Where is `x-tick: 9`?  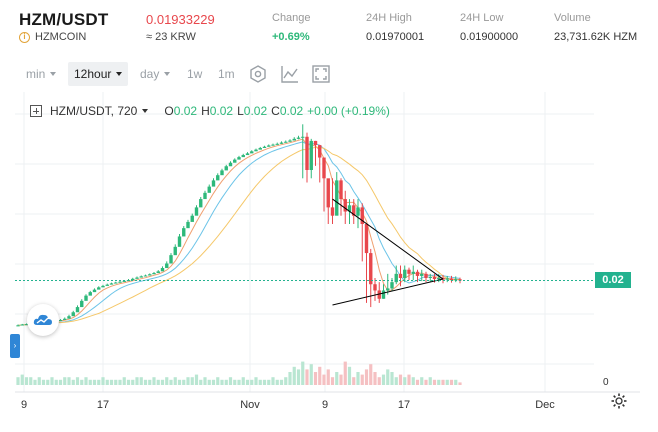
x-tick: 9 is located at coordinates (325, 405).